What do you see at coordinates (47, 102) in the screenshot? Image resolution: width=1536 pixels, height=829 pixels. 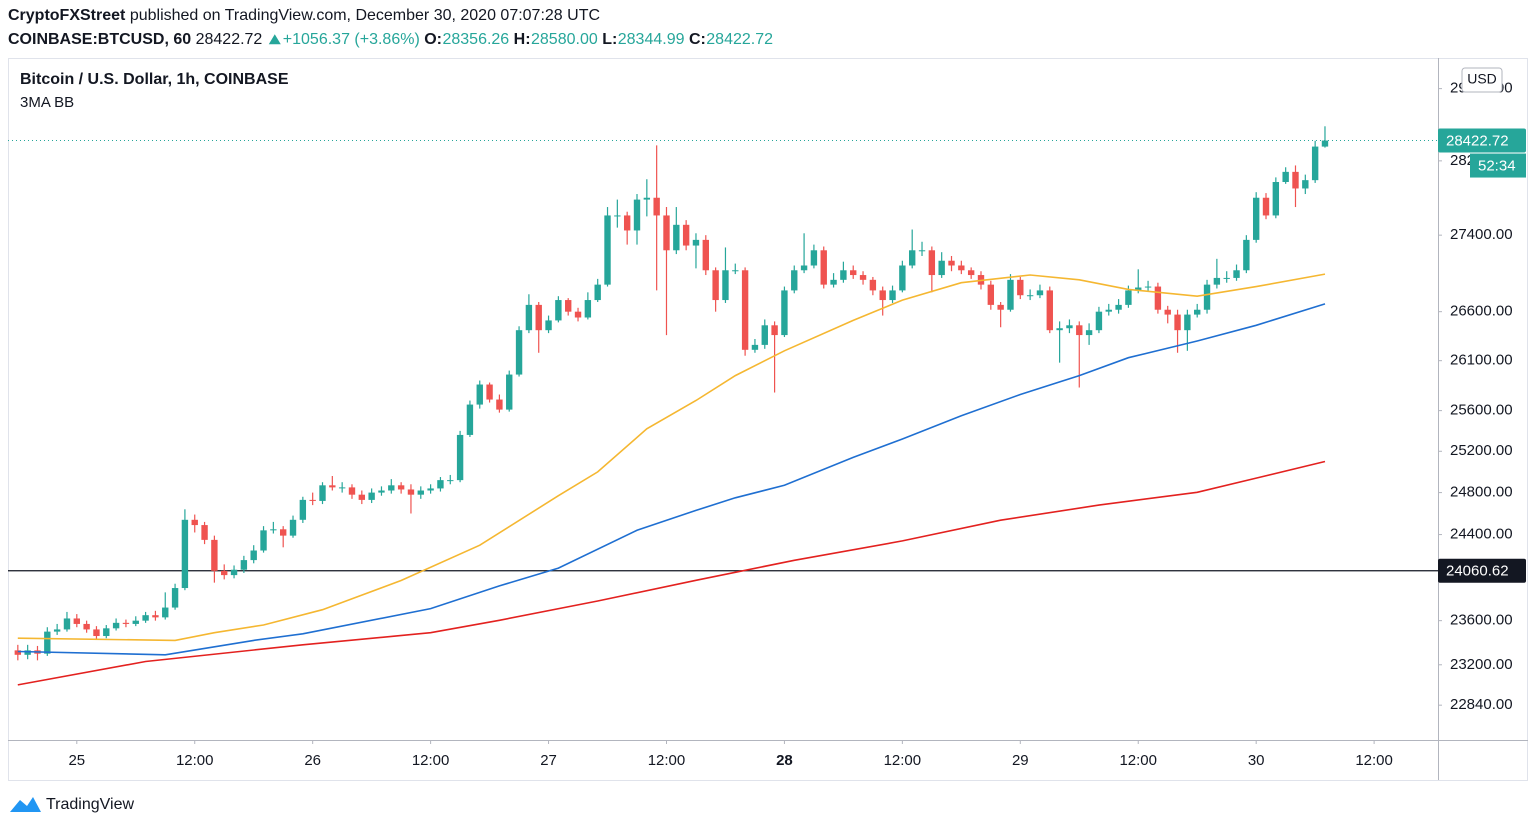 I see `indicator-label: 3MA BB` at bounding box center [47, 102].